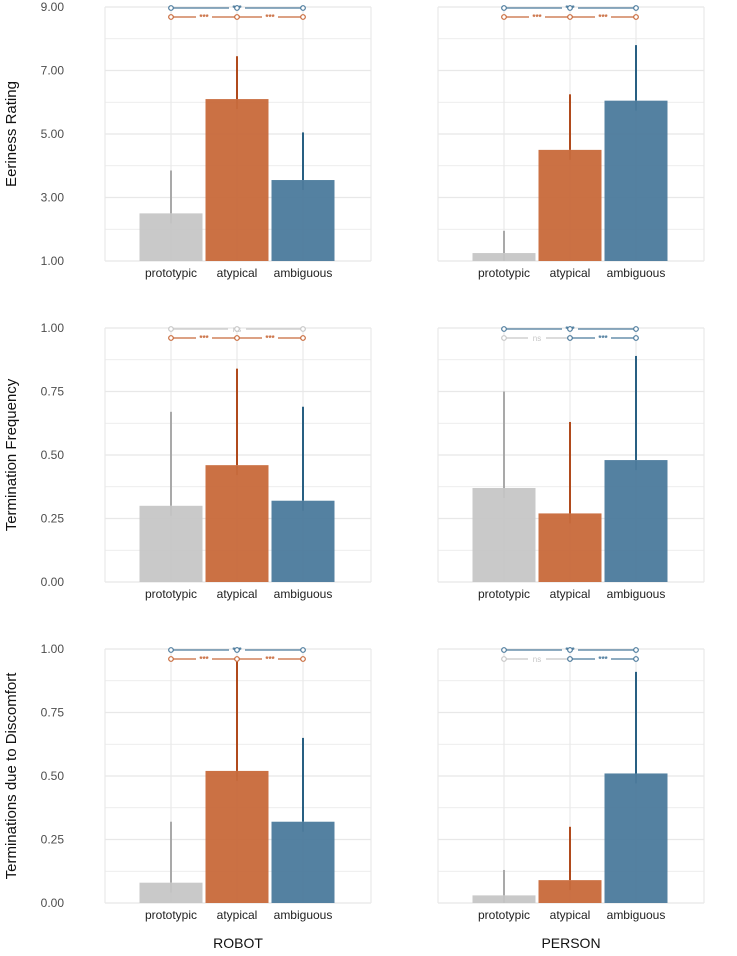 The width and height of the screenshot is (737, 956). I want to click on y-tick-label-row2: 0.25, so click(53, 519).